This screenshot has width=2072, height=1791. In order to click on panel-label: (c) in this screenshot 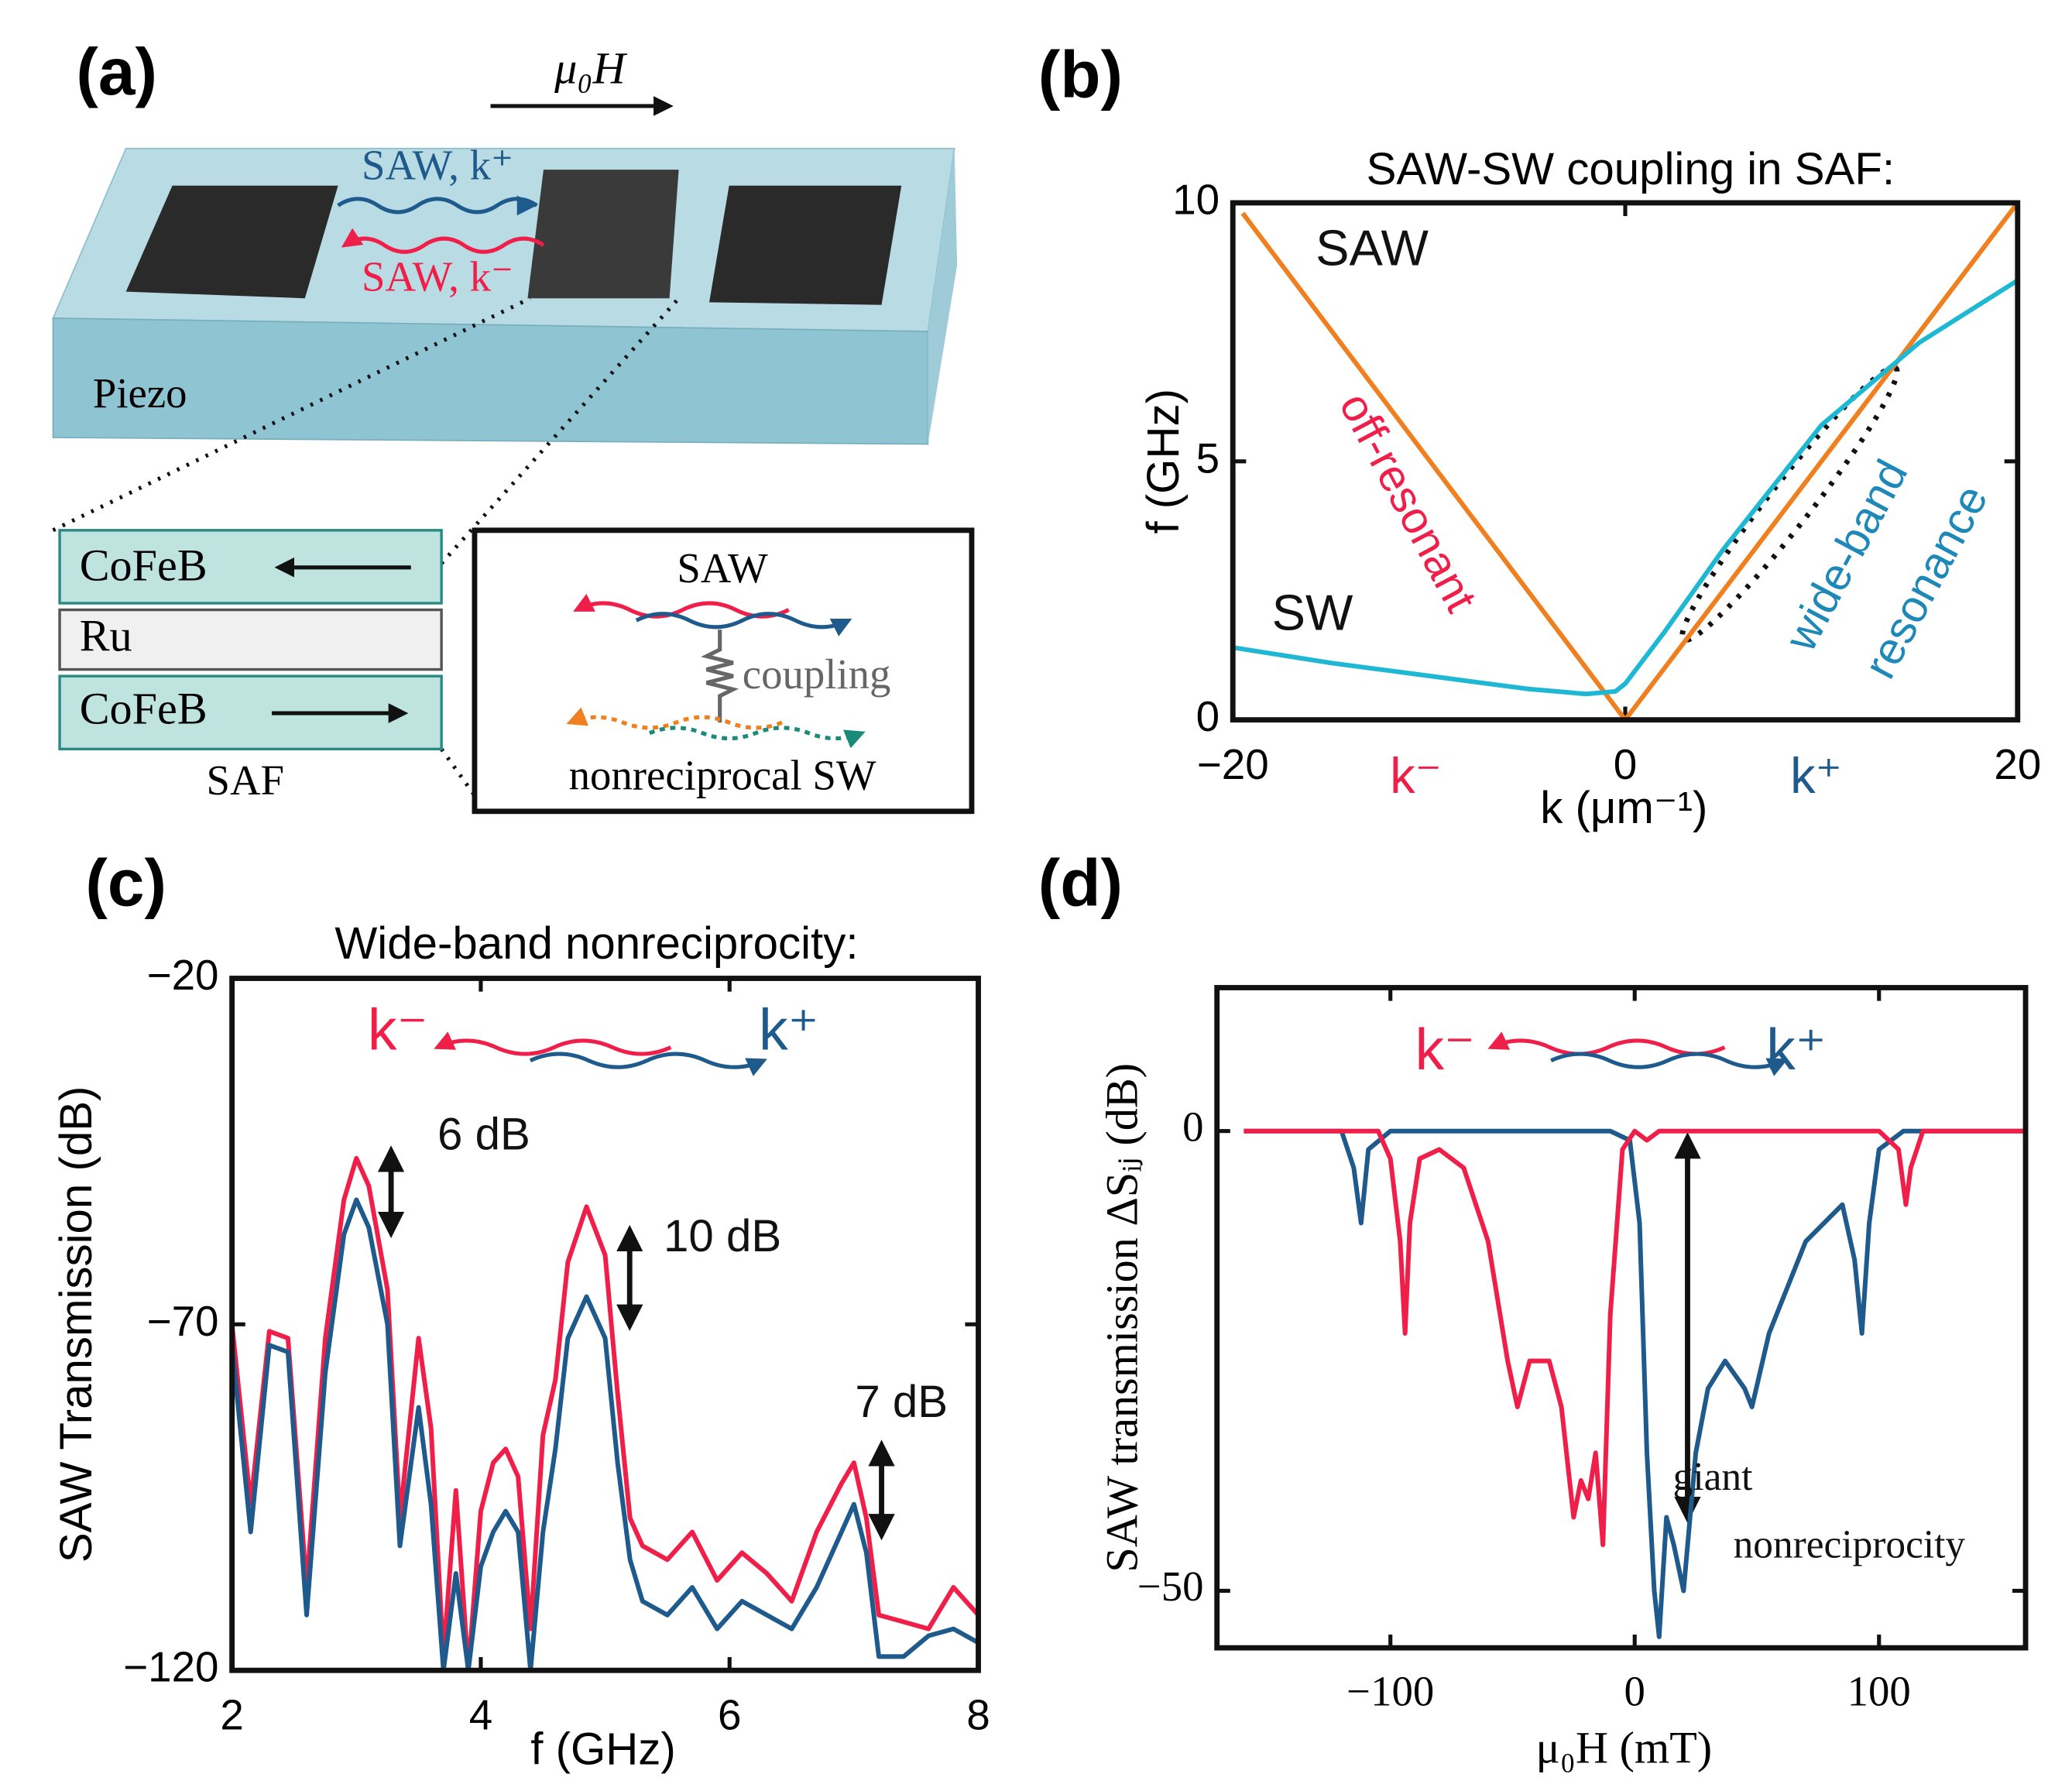, I will do `click(126, 884)`.